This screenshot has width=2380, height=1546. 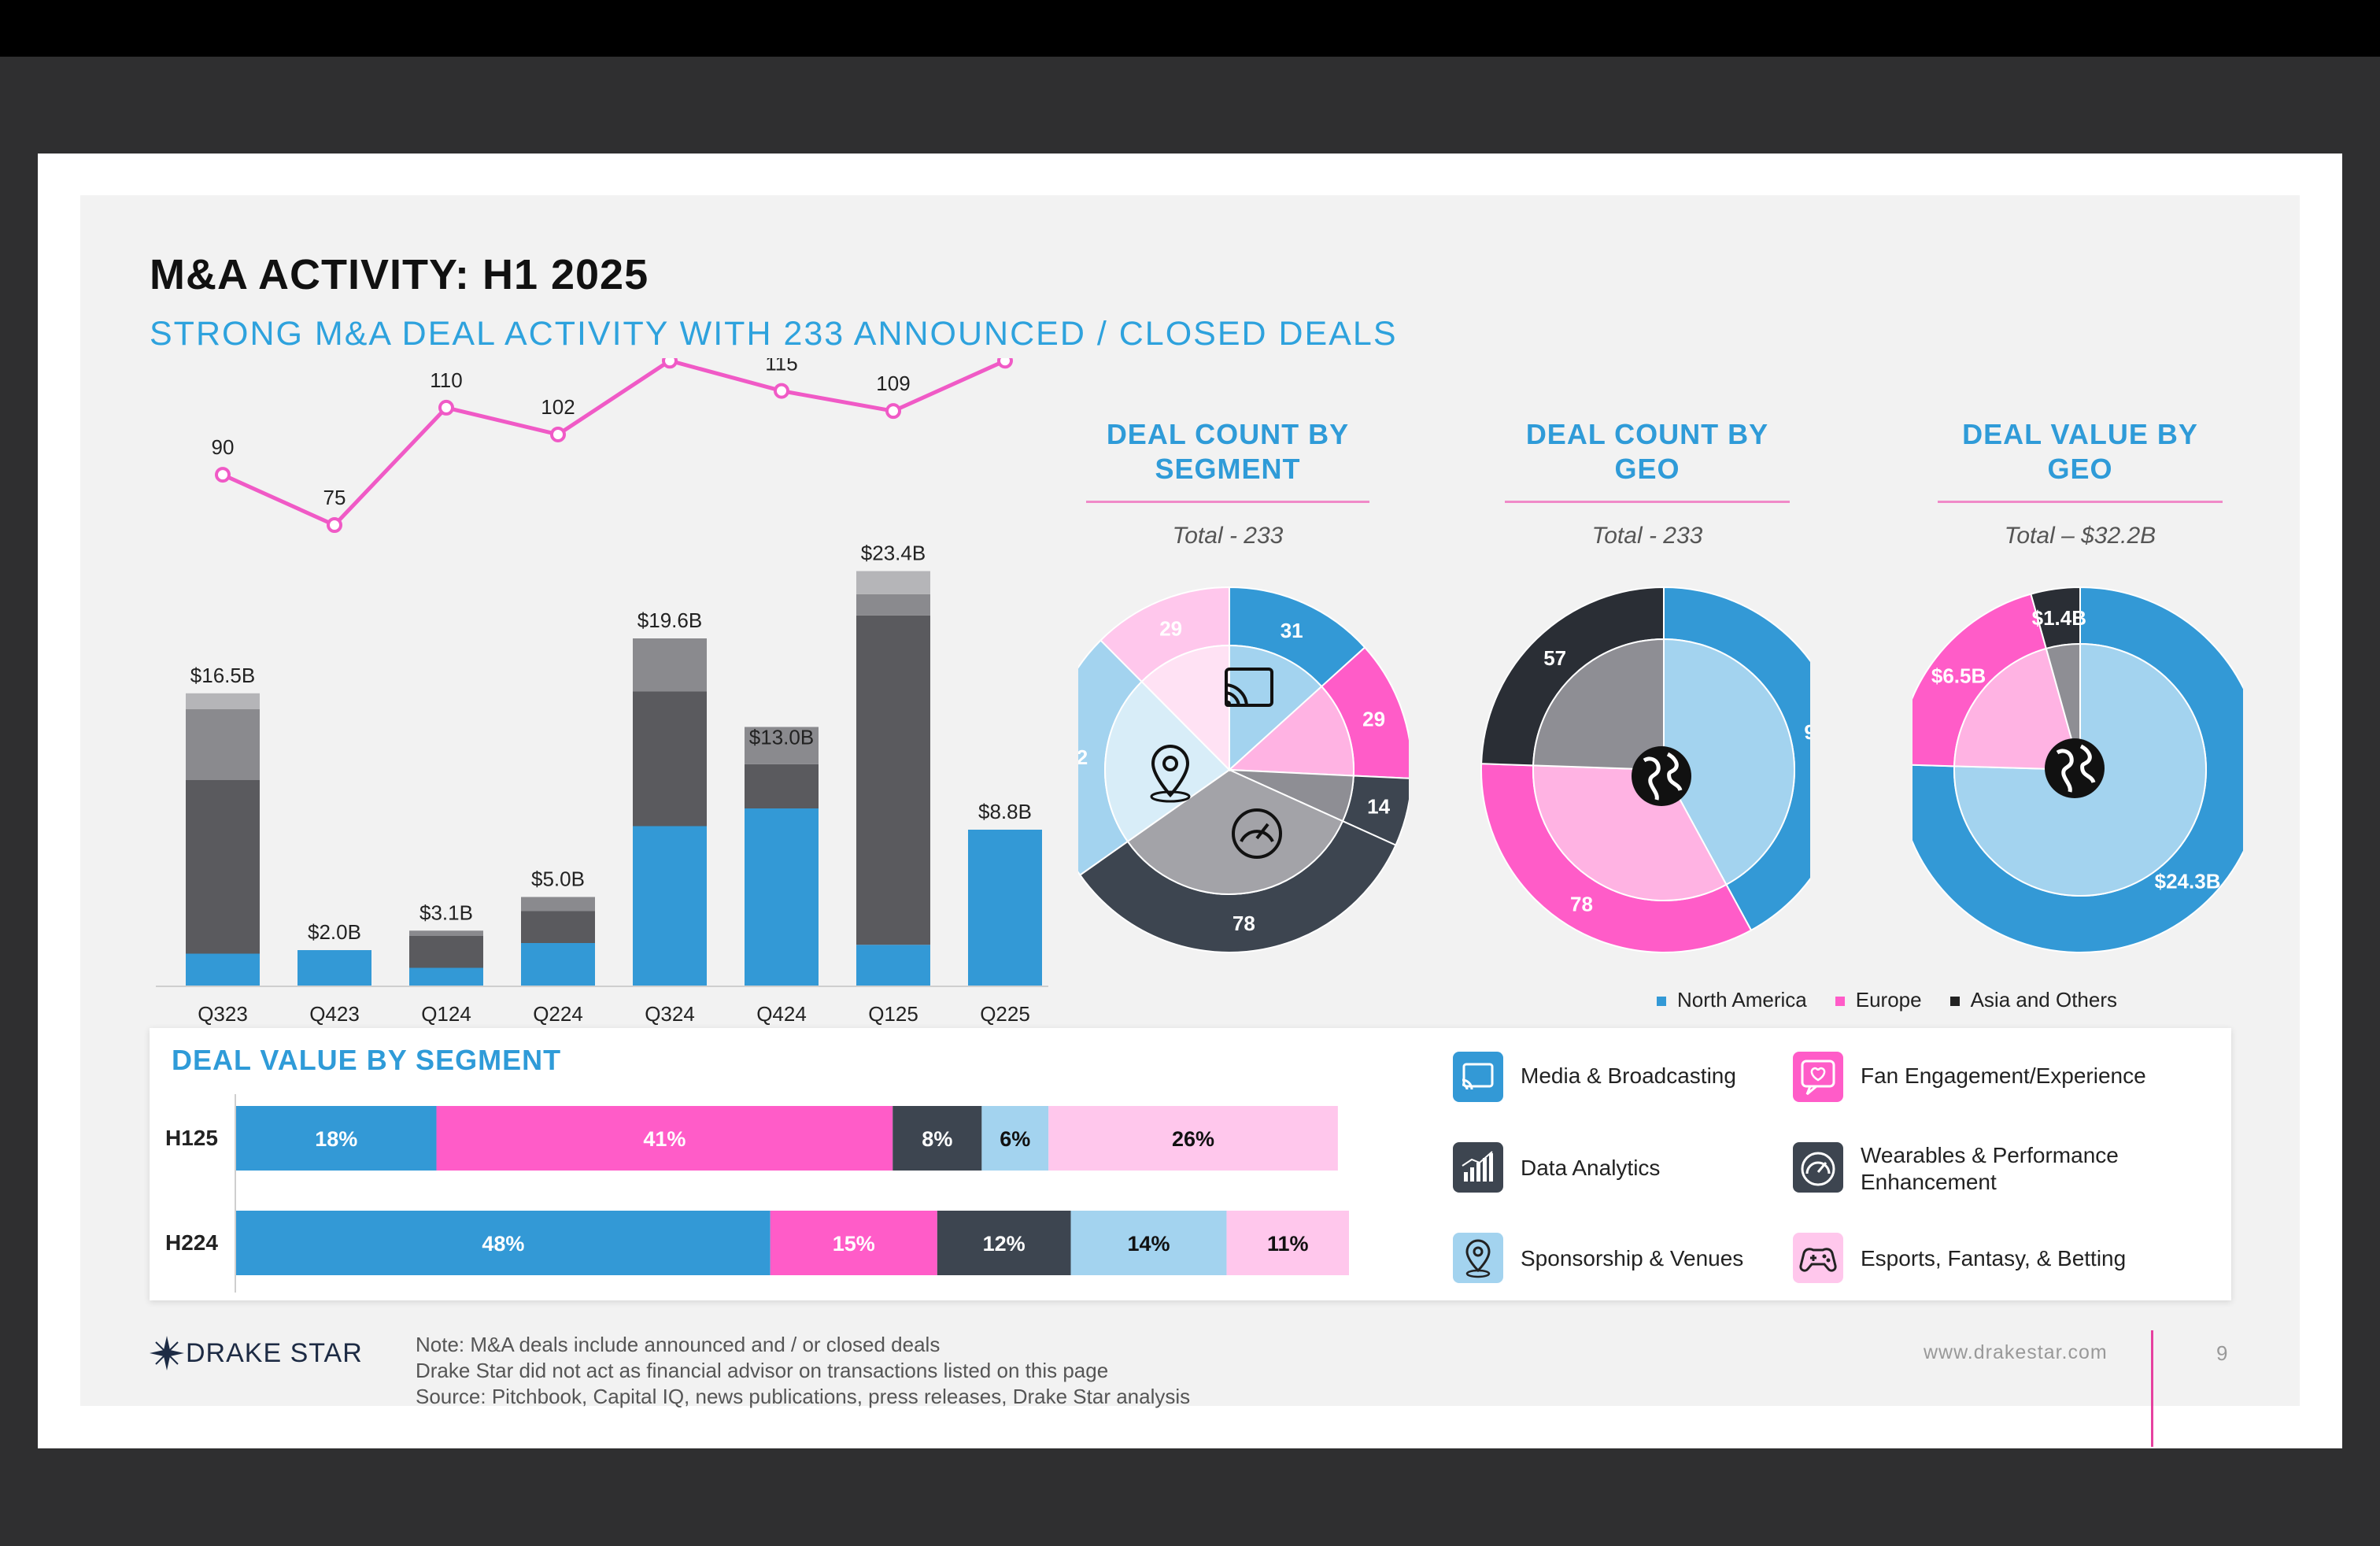 I want to click on legend-north-america: North America, so click(x=1732, y=1000).